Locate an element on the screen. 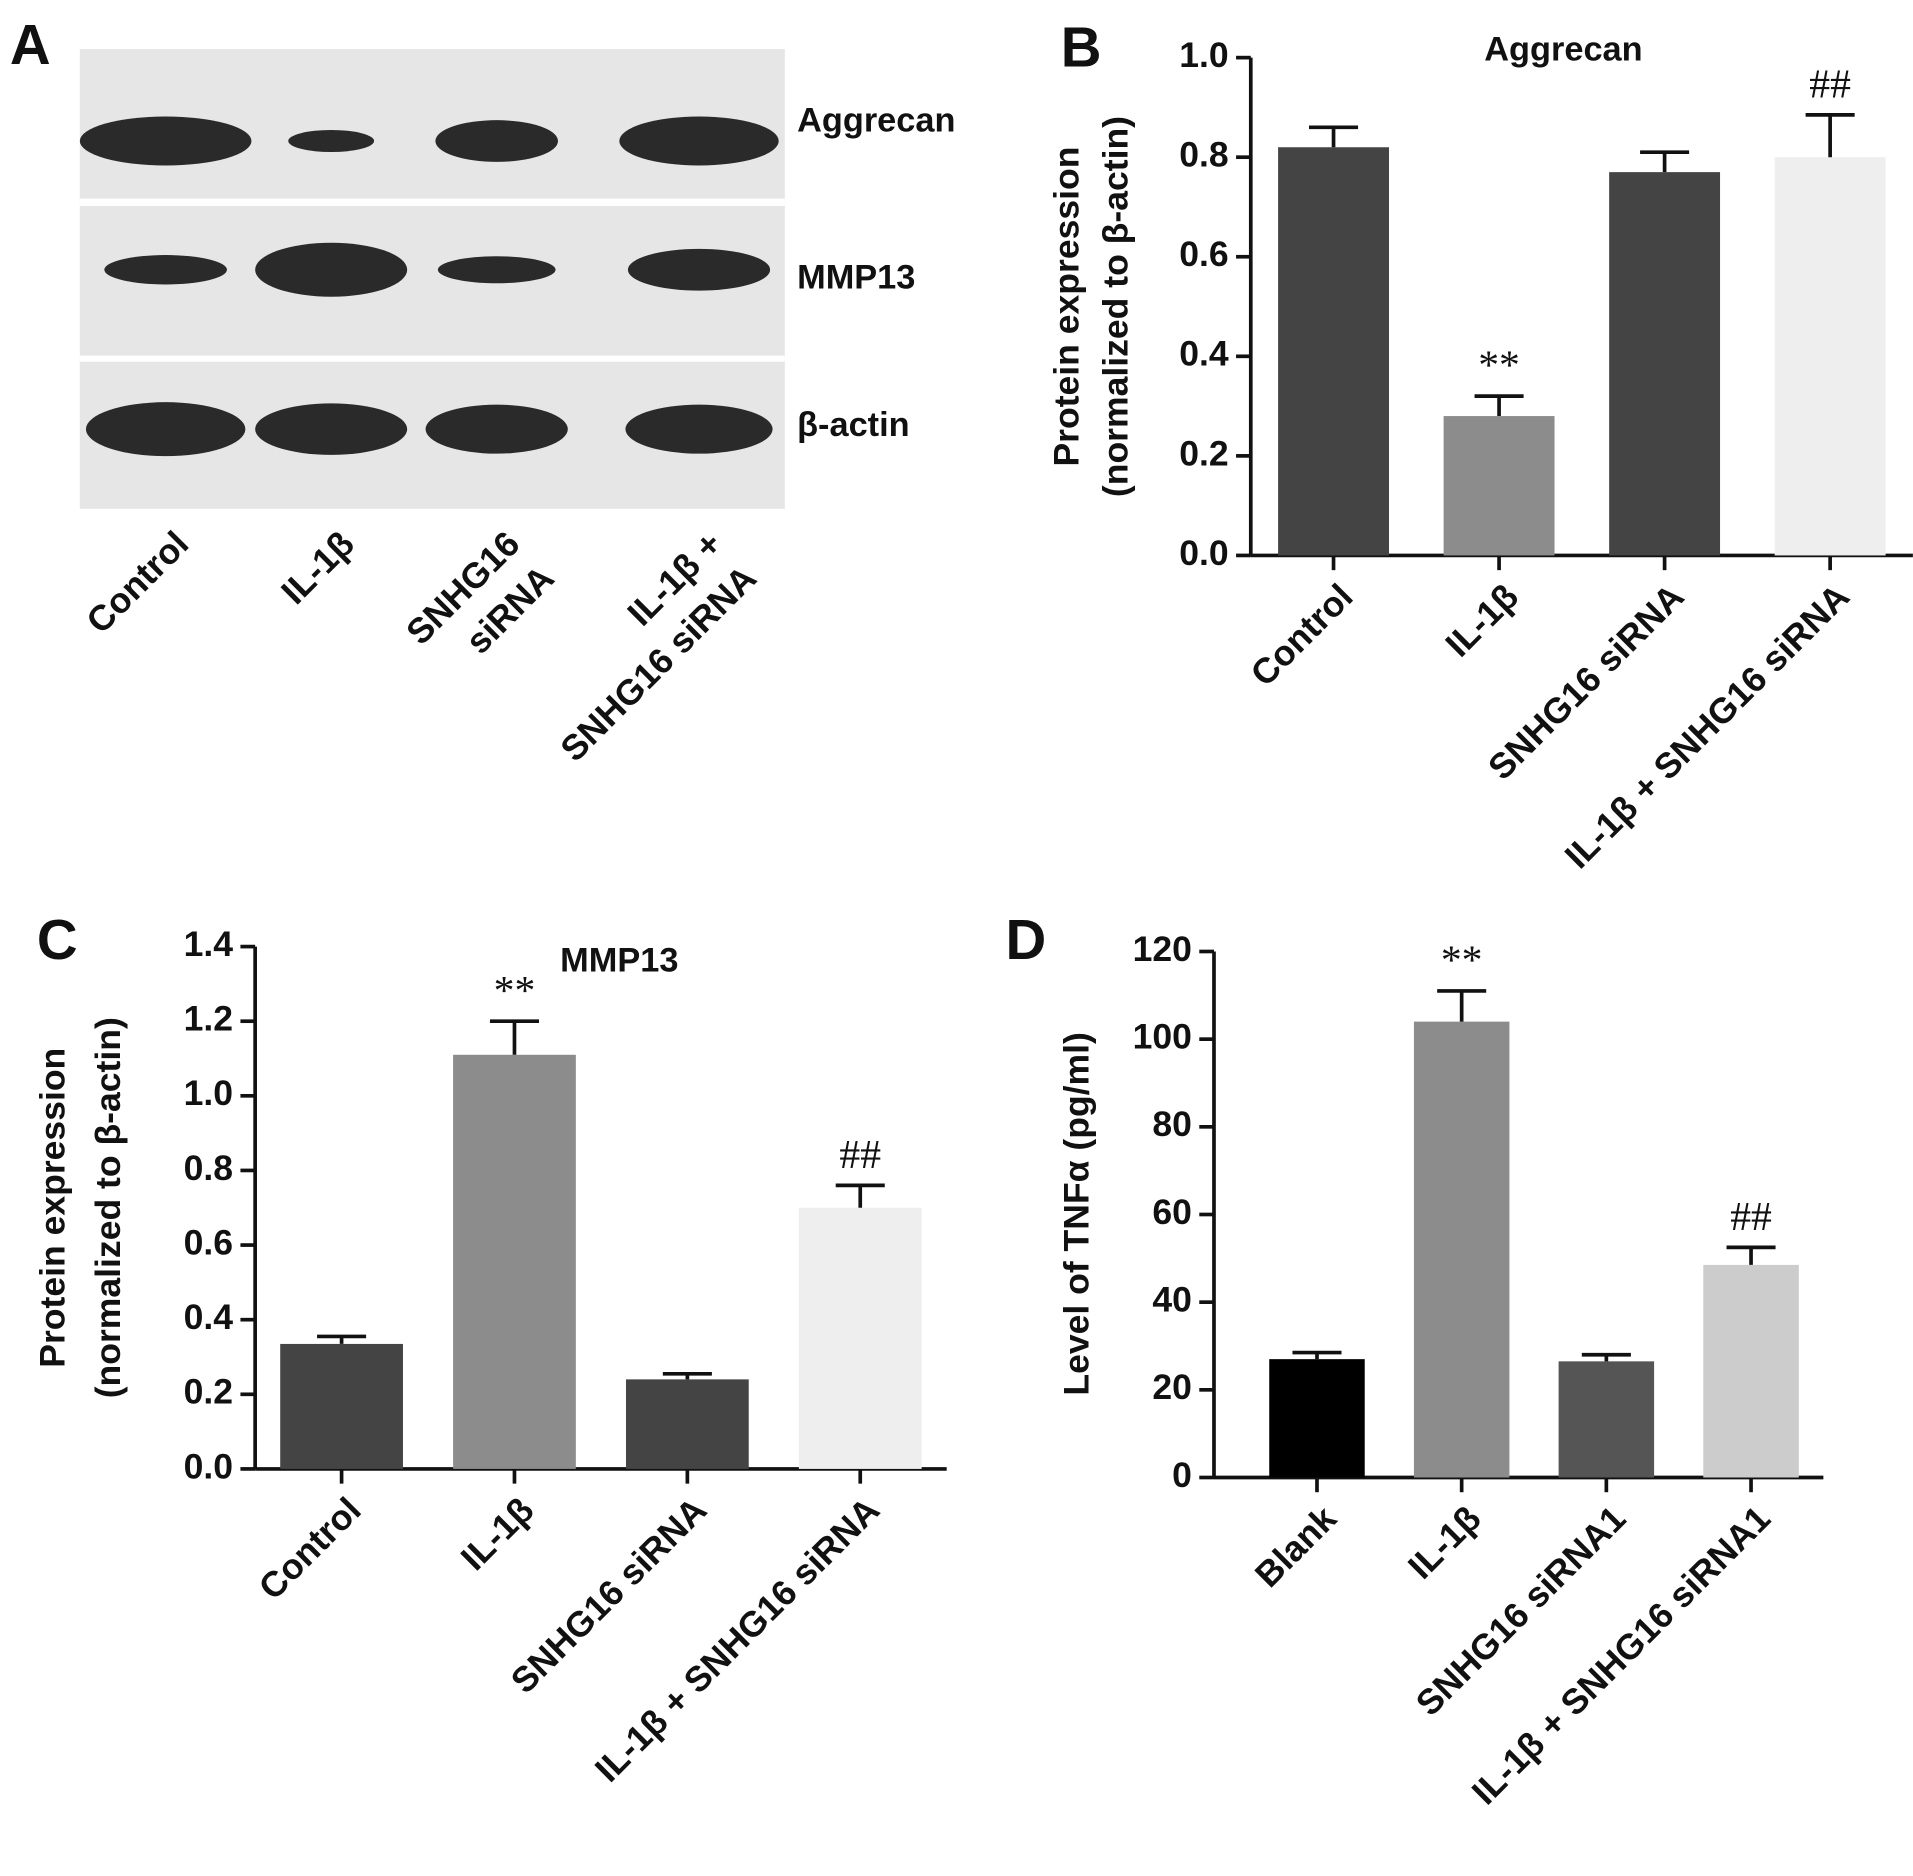  panel-label: B is located at coordinates (1081, 46).